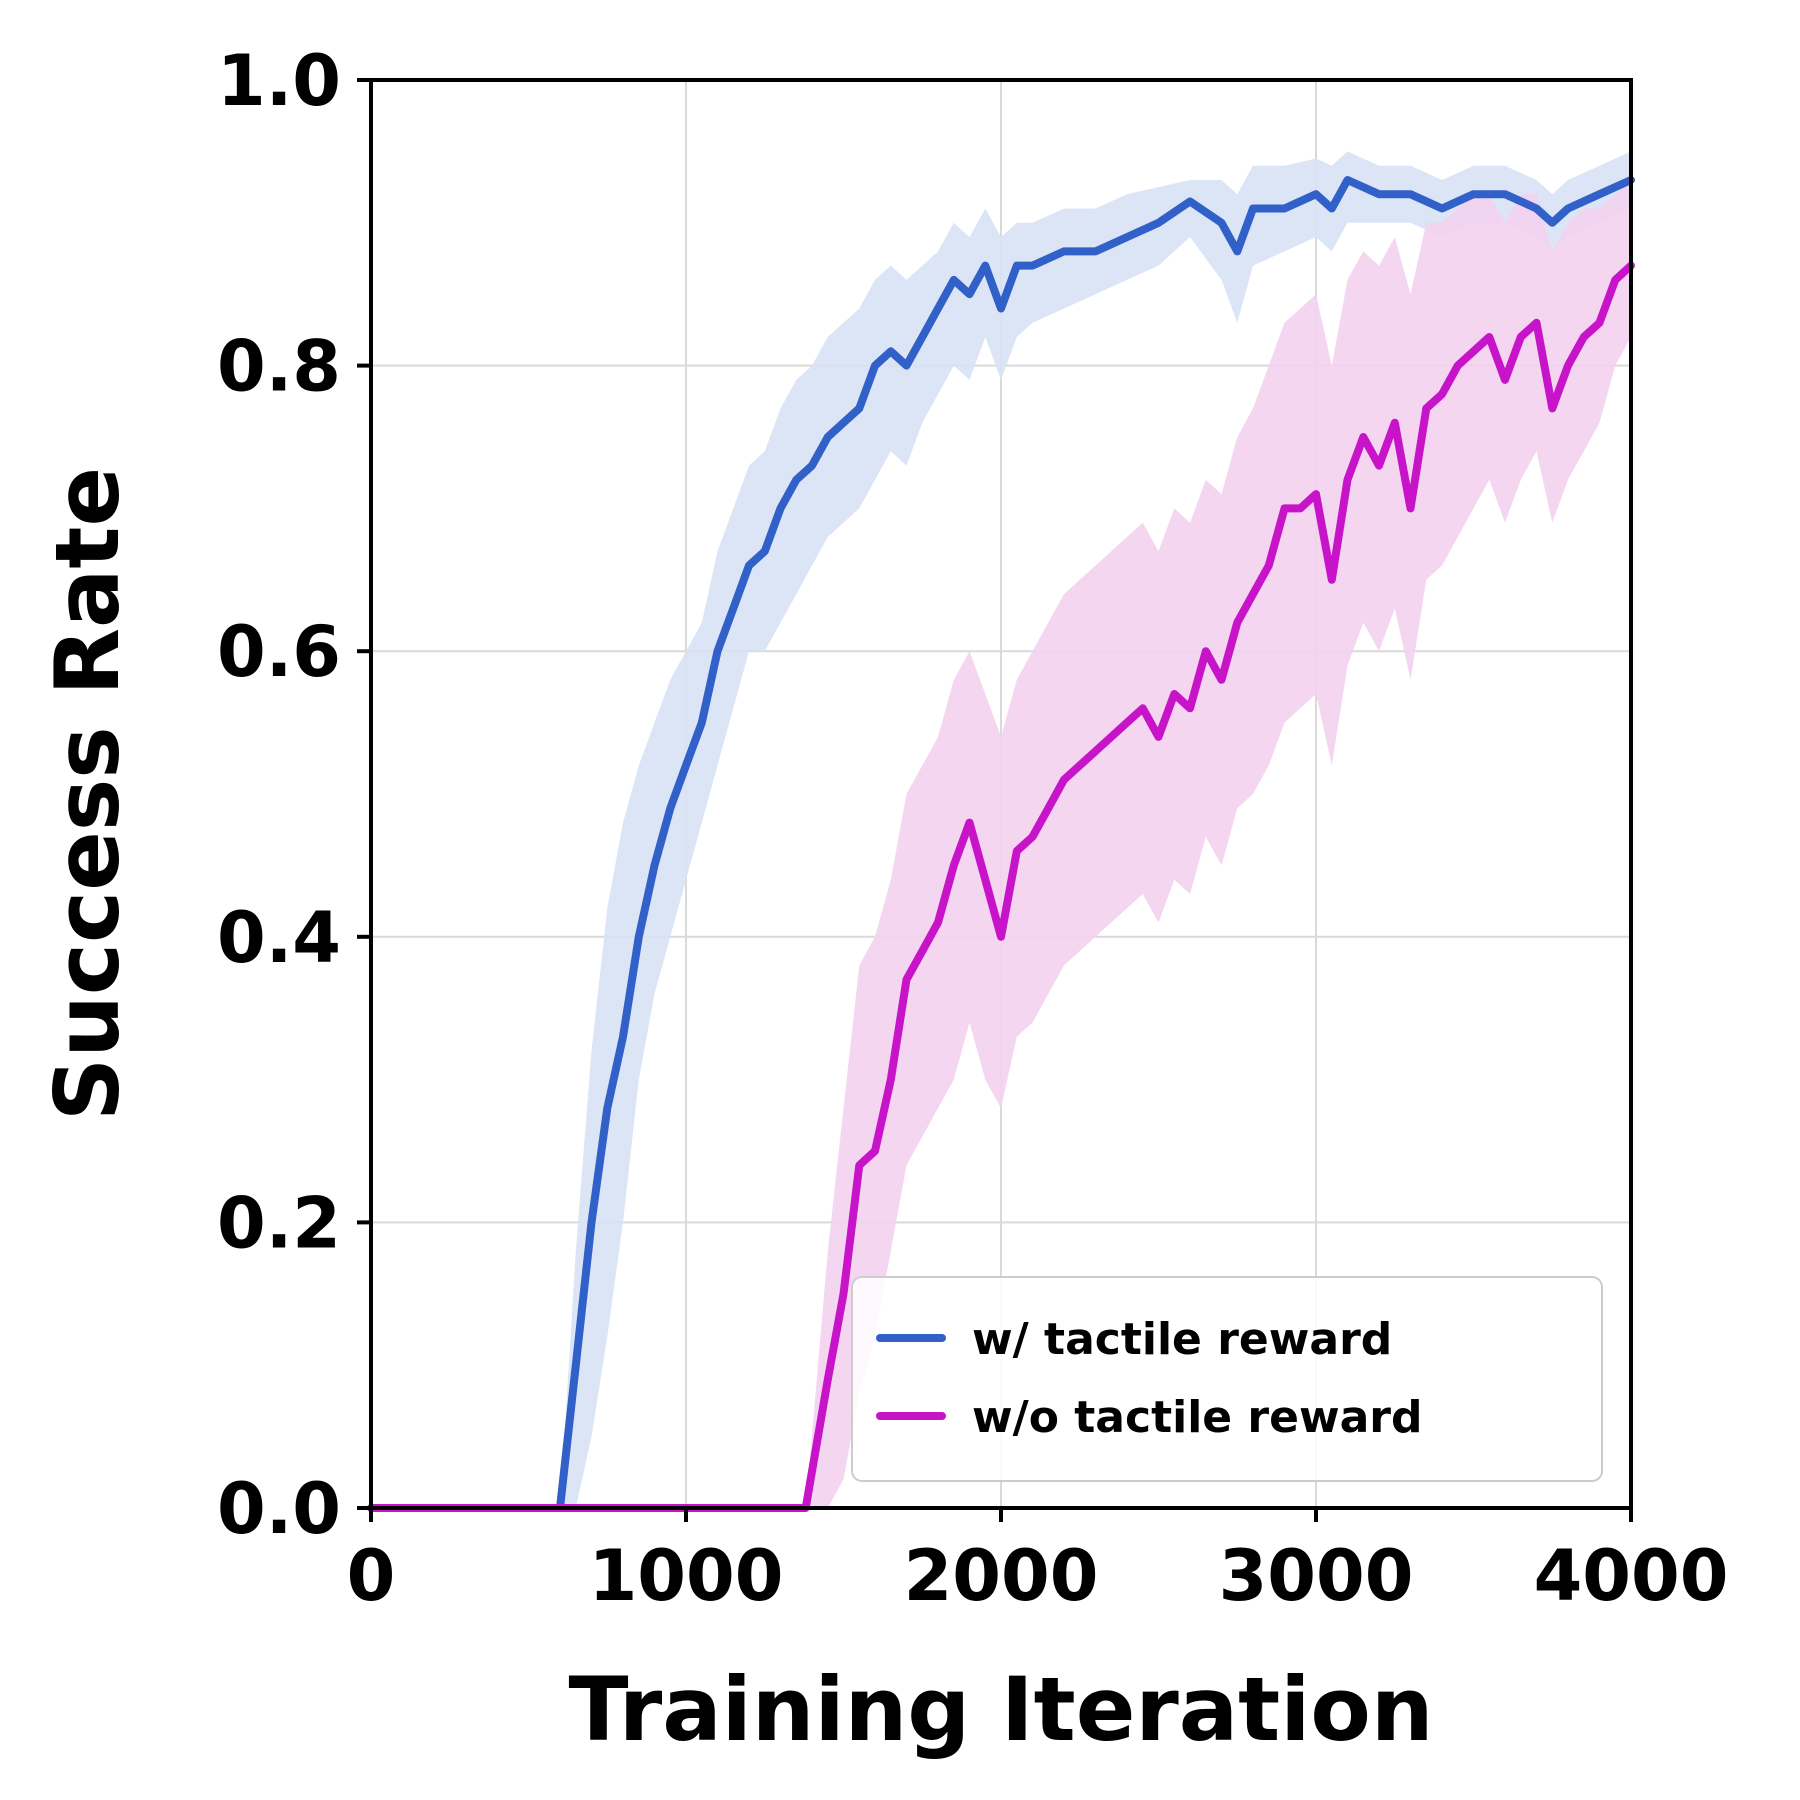 Image resolution: width=1800 pixels, height=1800 pixels. What do you see at coordinates (1182, 1339) in the screenshot?
I see `legend-label-series-0: w/ tactile reward` at bounding box center [1182, 1339].